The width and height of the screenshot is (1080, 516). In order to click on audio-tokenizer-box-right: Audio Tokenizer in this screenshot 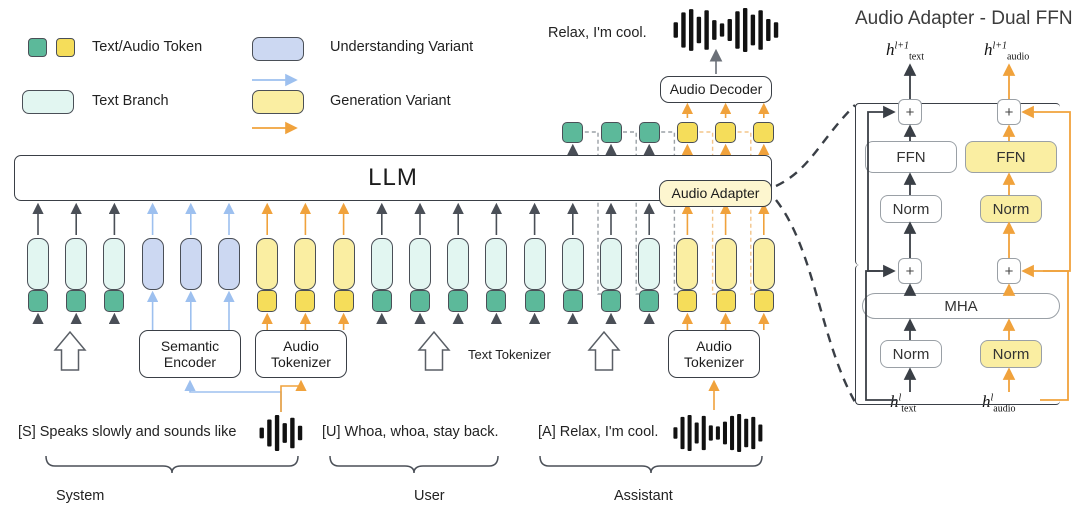, I will do `click(714, 354)`.